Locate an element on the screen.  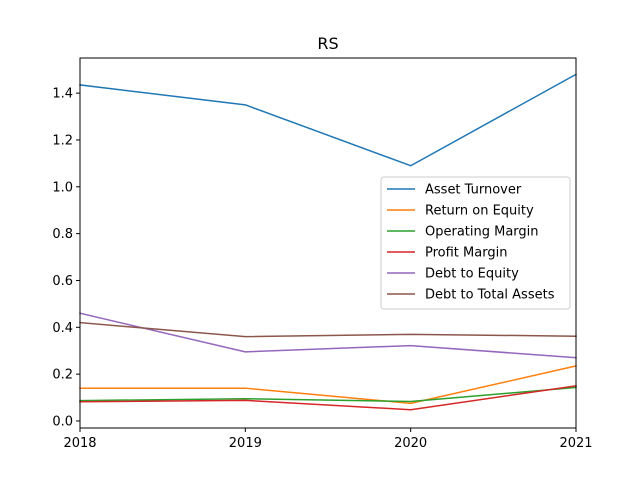
legend-label: Asset Turnover is located at coordinates (473, 190).